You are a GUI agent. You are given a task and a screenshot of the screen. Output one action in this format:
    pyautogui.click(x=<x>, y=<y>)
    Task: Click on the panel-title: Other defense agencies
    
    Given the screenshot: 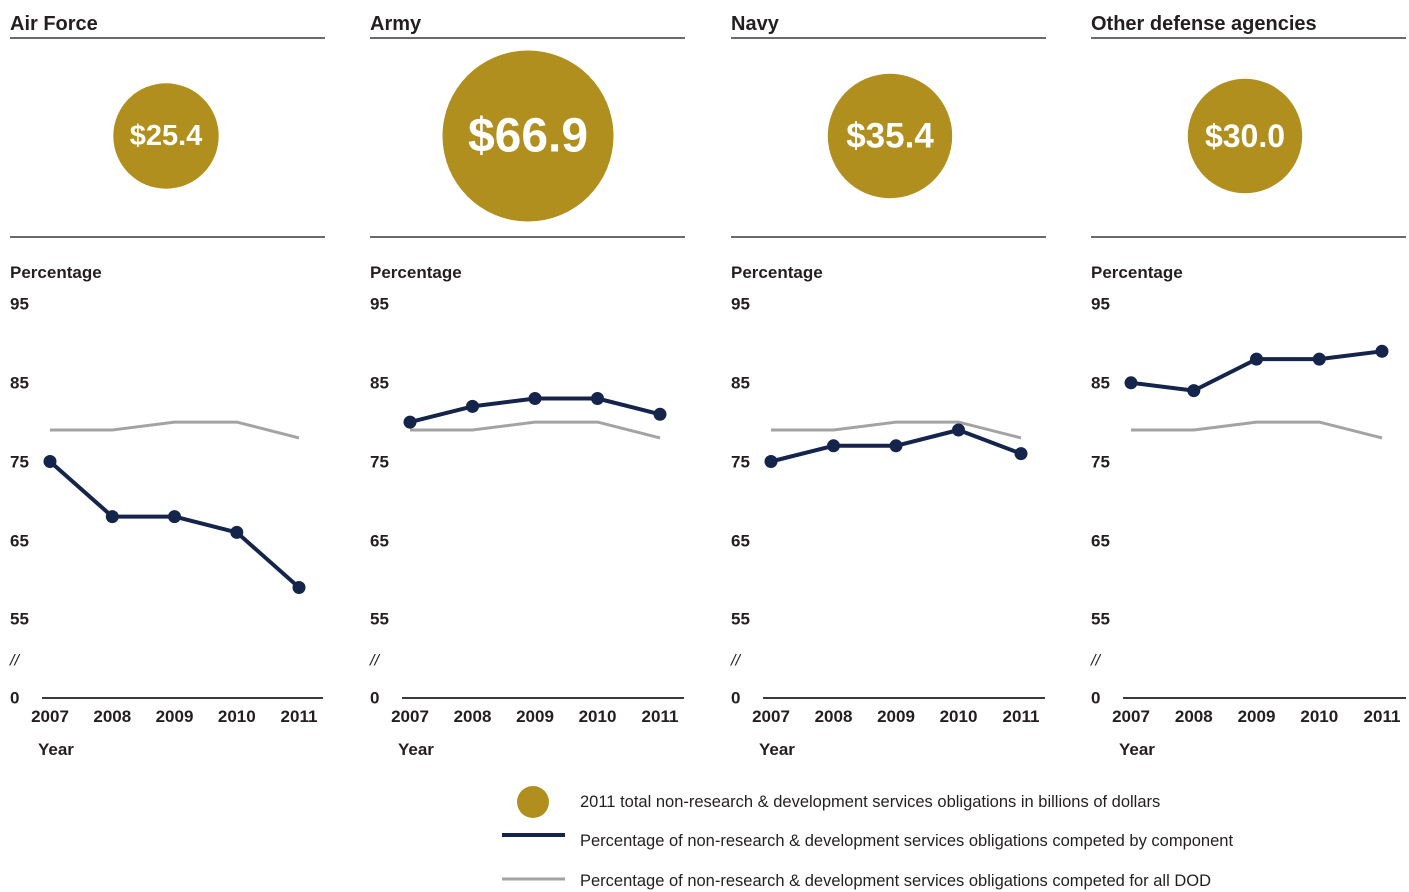 What is the action you would take?
    pyautogui.click(x=1204, y=24)
    